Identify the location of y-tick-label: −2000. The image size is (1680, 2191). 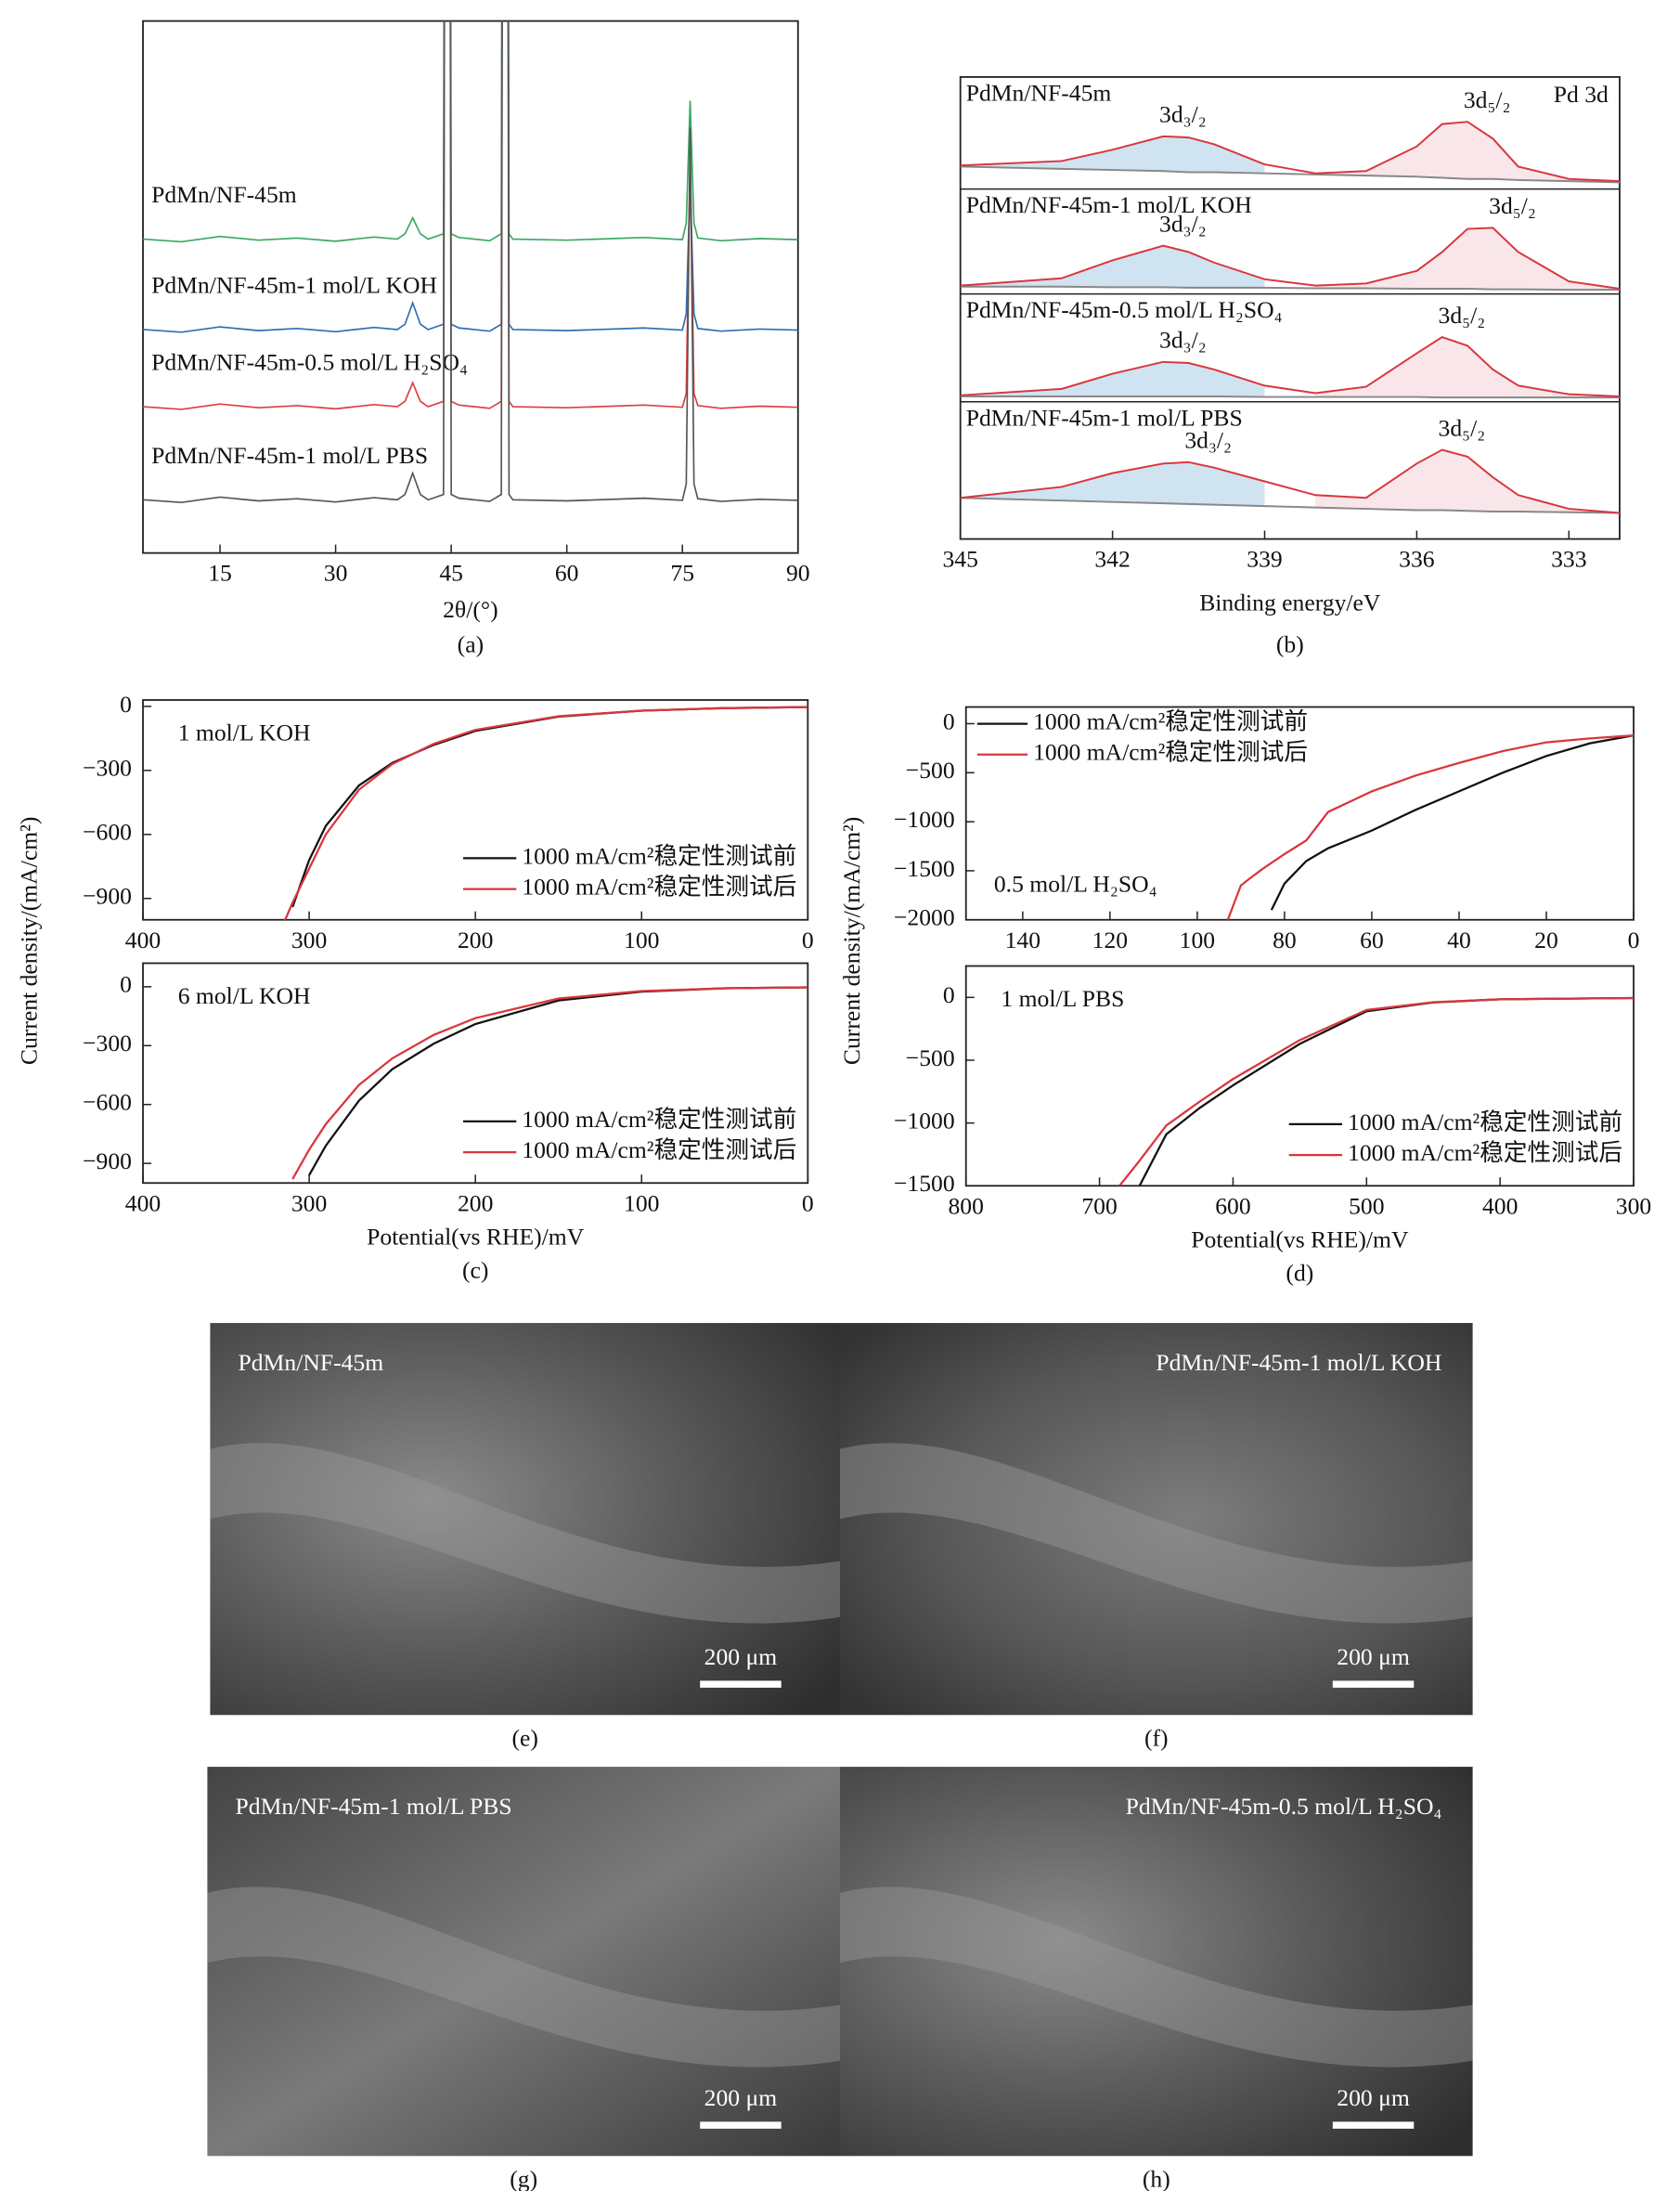
(924, 917).